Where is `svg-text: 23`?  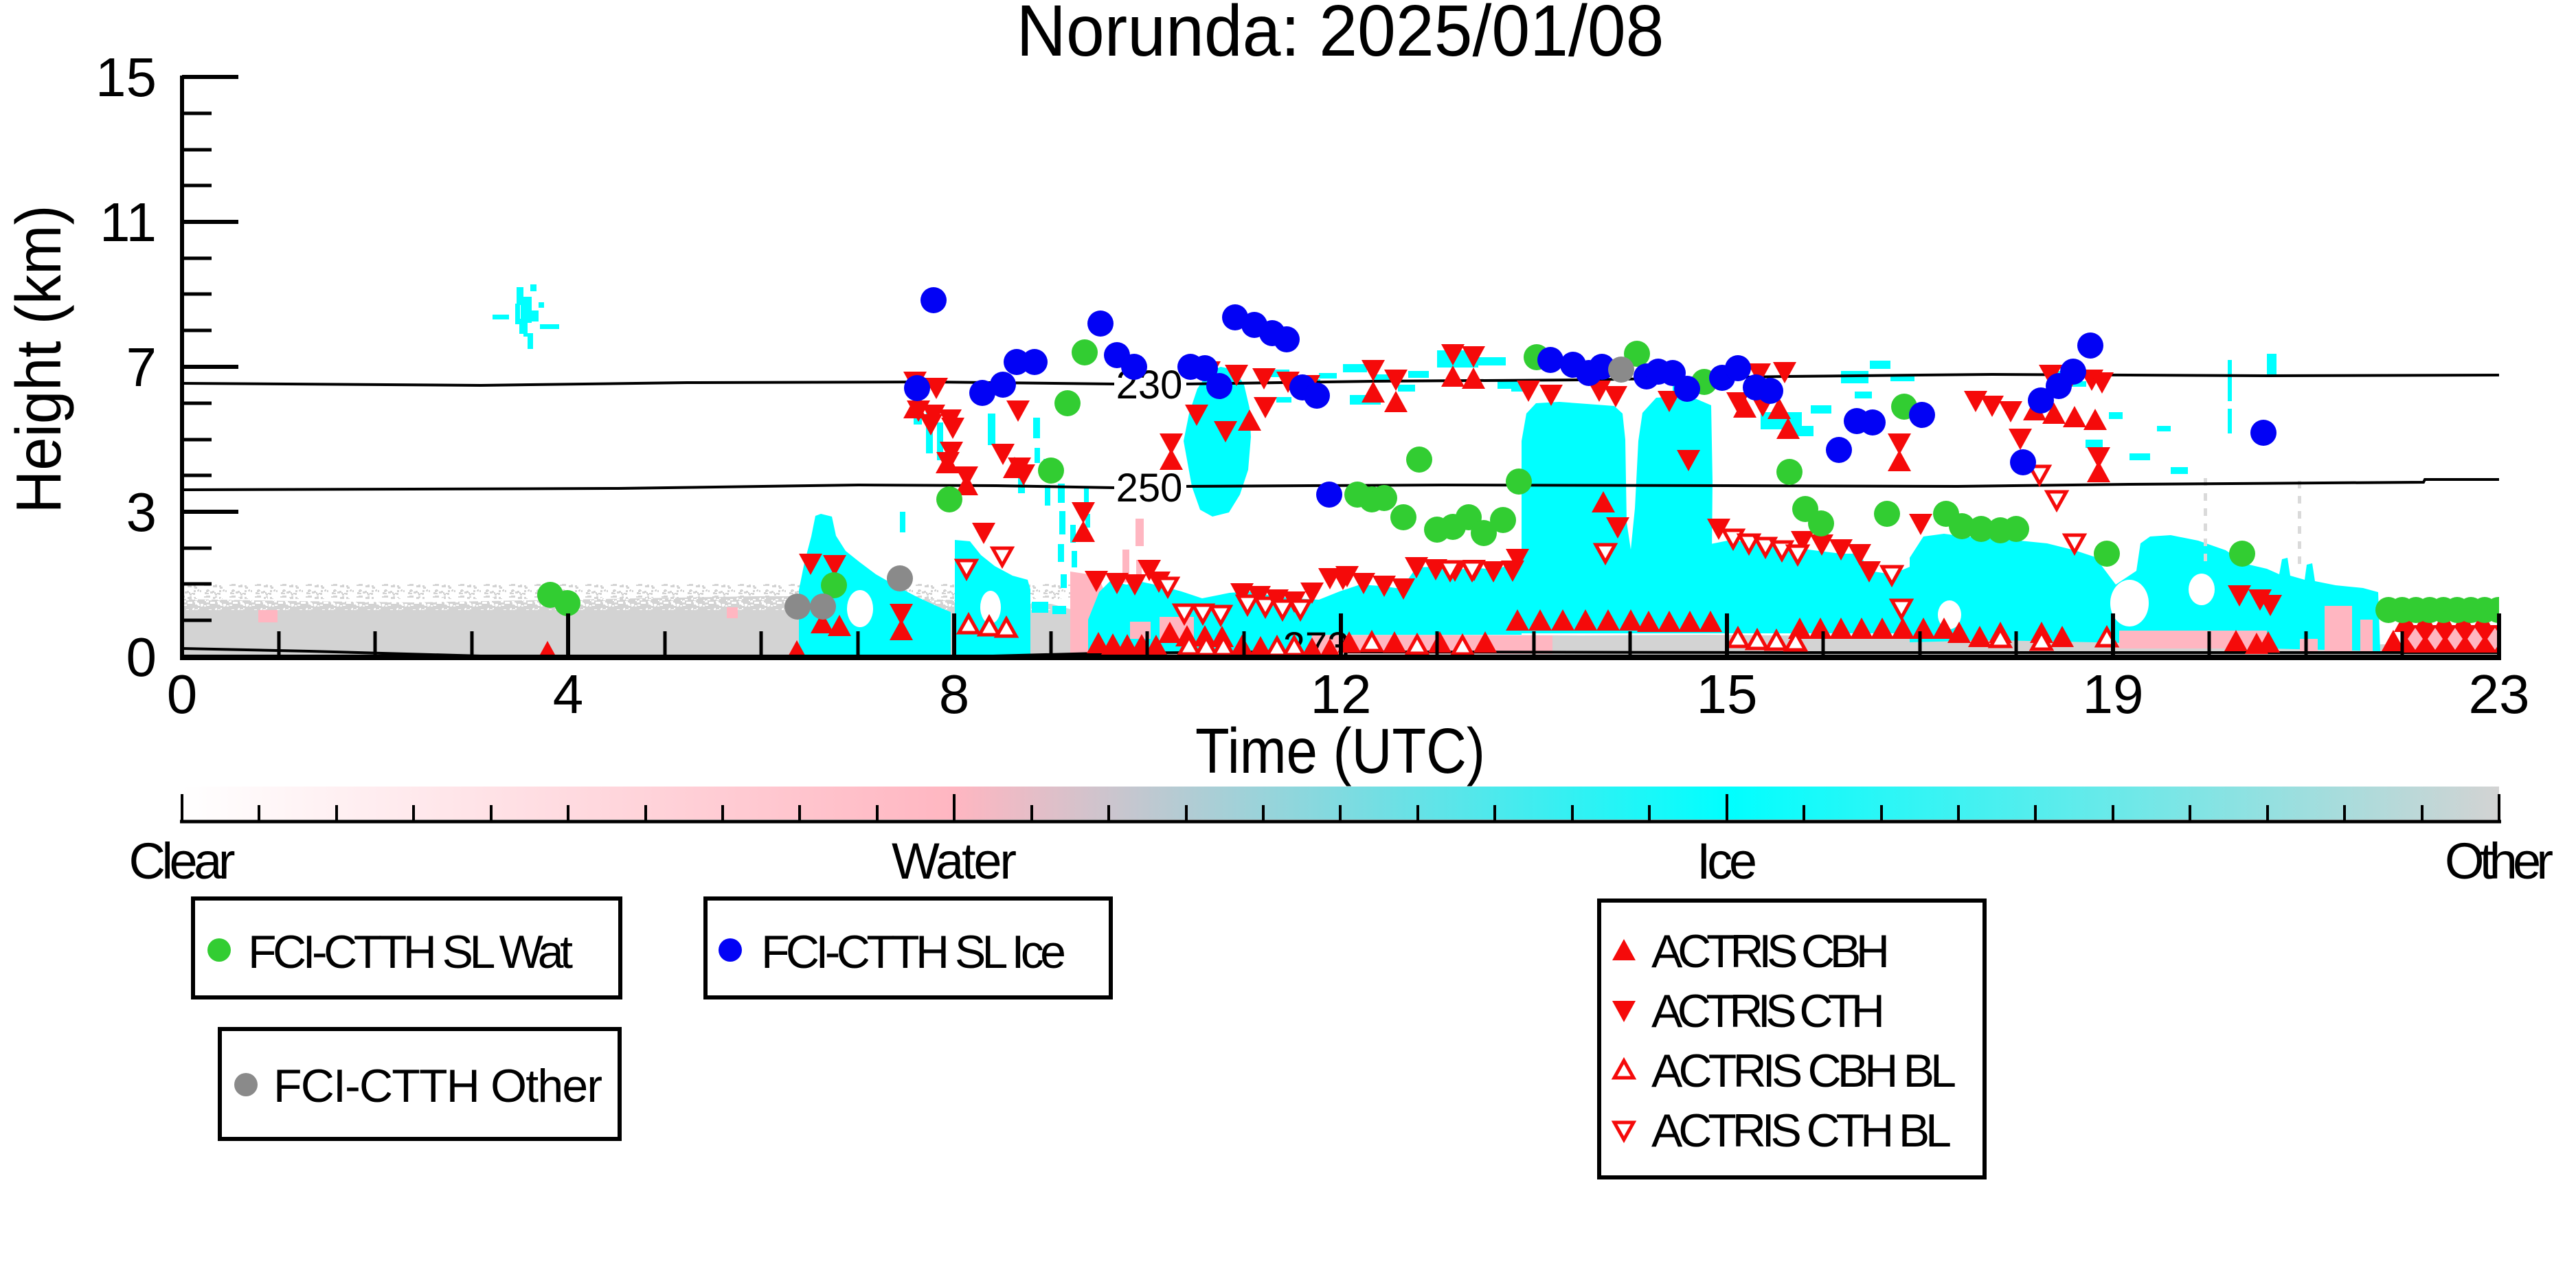 svg-text: 23 is located at coordinates (2499, 694).